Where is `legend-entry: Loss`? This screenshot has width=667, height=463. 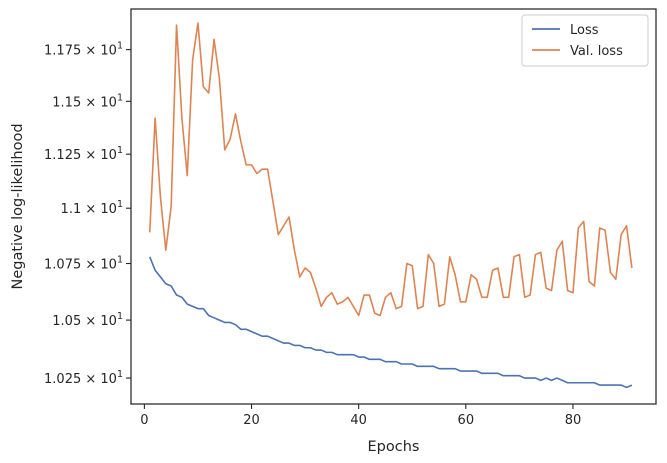
legend-entry: Loss is located at coordinates (565, 30).